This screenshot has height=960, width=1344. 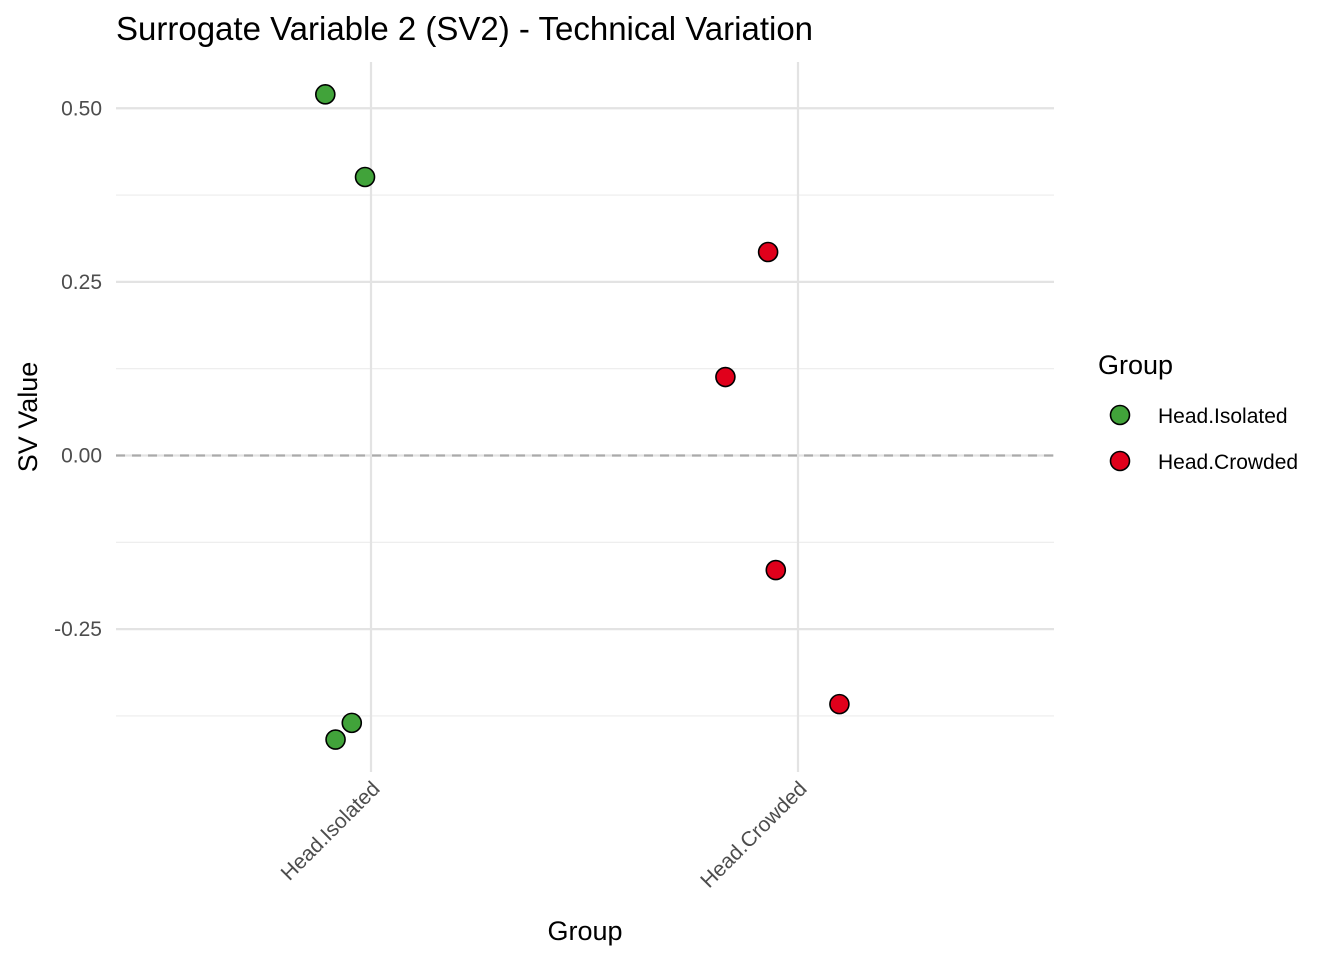 What do you see at coordinates (78, 369) in the screenshot?
I see `y-axis-ticks: 0.50 0.25 0.00 -0.25` at bounding box center [78, 369].